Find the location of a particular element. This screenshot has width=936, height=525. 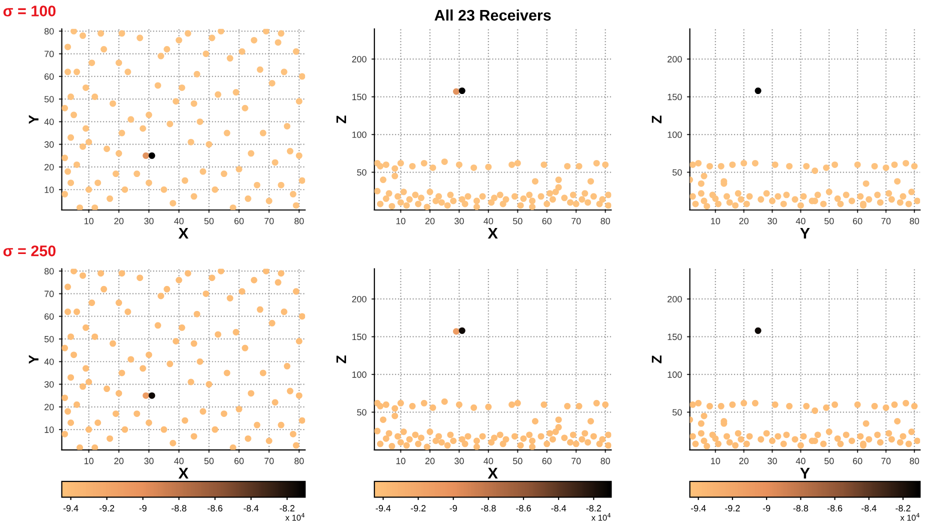

chart-subtitle: σ = 250 is located at coordinates (29, 251).